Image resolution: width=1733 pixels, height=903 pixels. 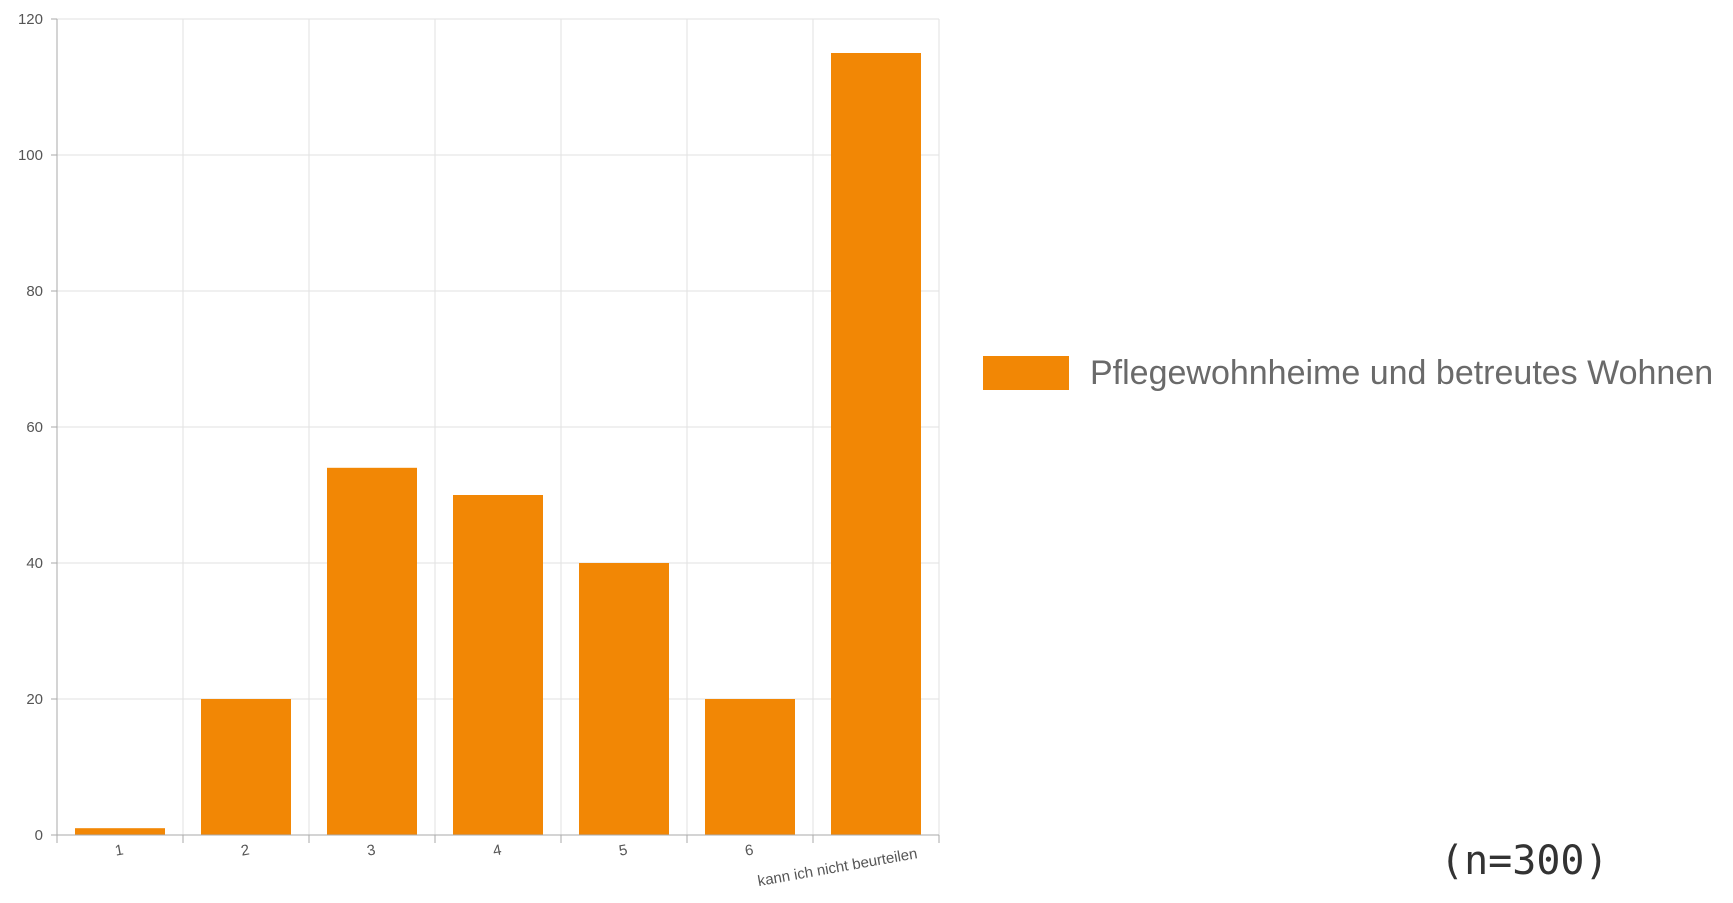 What do you see at coordinates (39, 835) in the screenshot?
I see `y-tick-label: 0` at bounding box center [39, 835].